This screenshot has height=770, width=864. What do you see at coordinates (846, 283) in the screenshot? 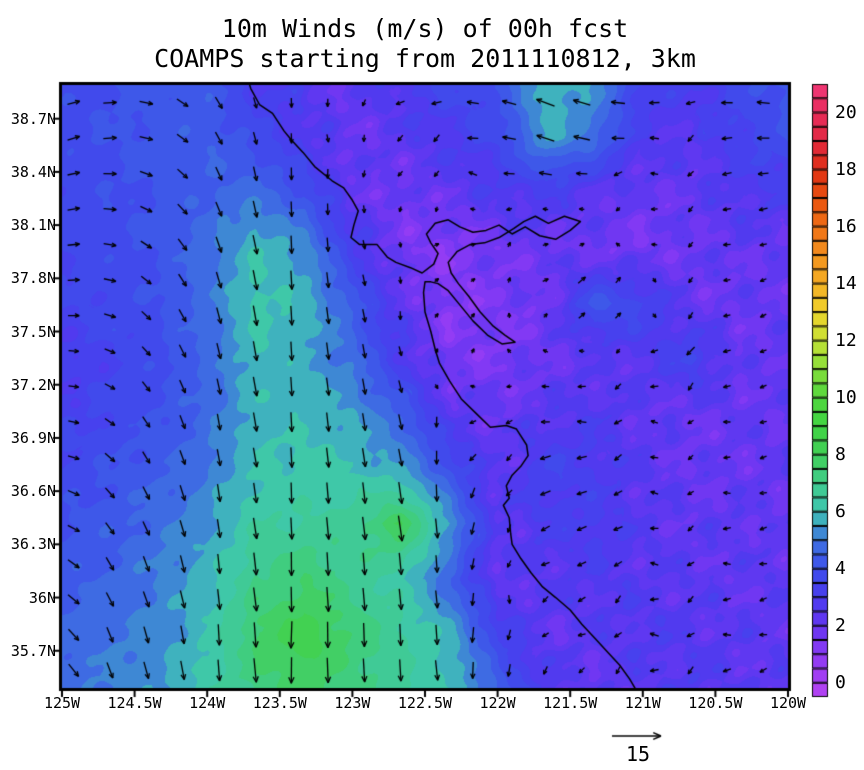
I see `colorbar-tick-label: 14` at bounding box center [846, 283].